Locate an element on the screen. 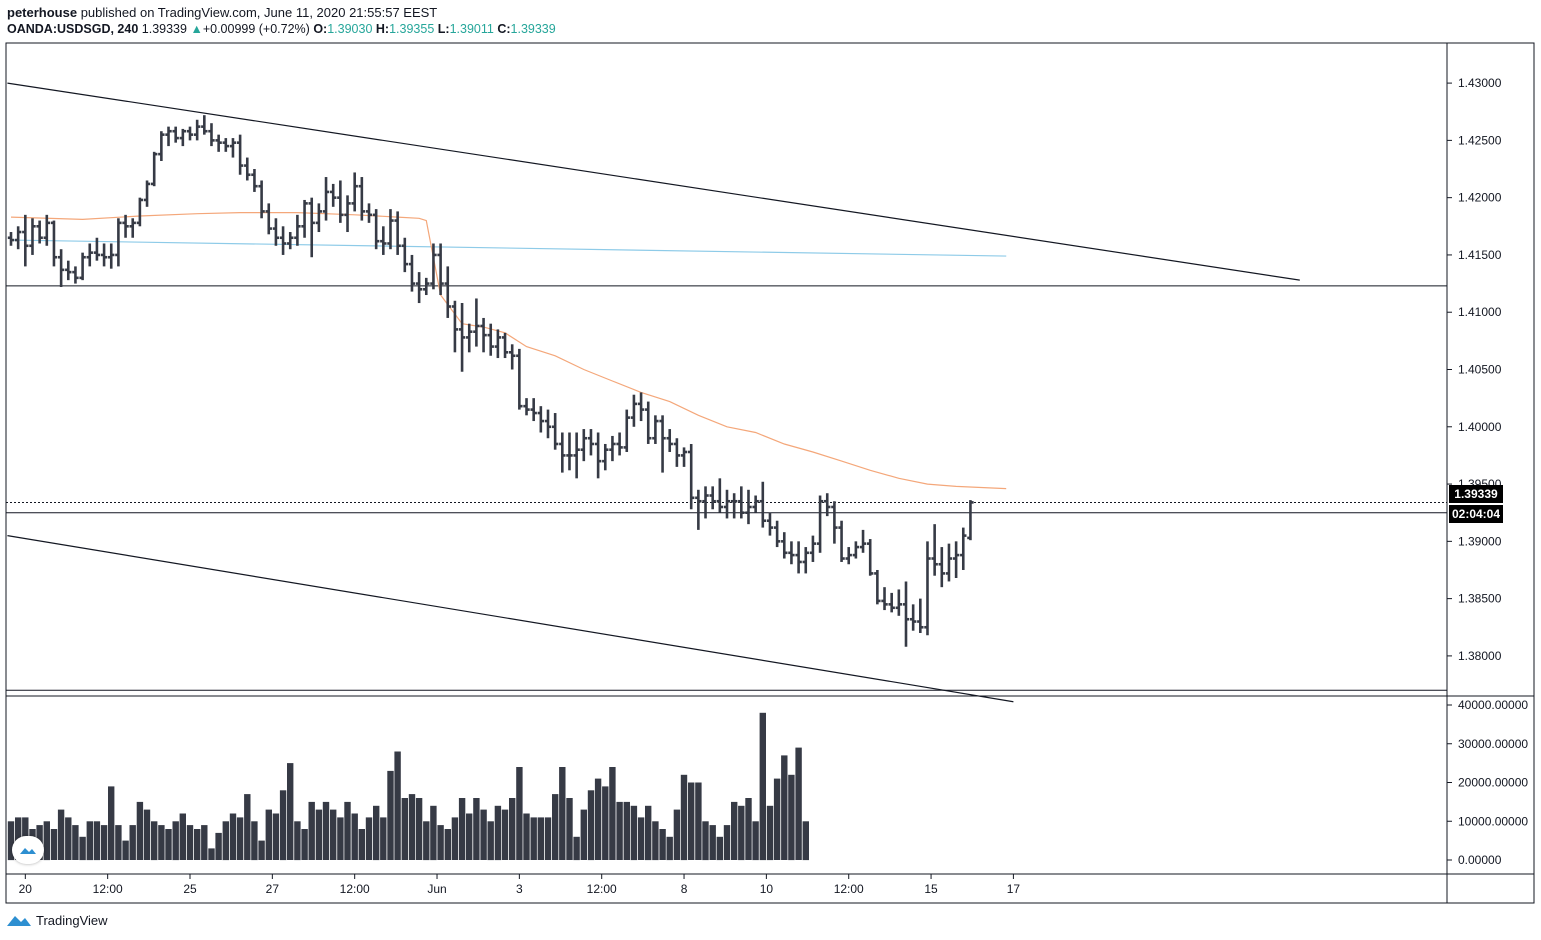 The height and width of the screenshot is (940, 1541). time-tick-label: 12:00 is located at coordinates (602, 889).